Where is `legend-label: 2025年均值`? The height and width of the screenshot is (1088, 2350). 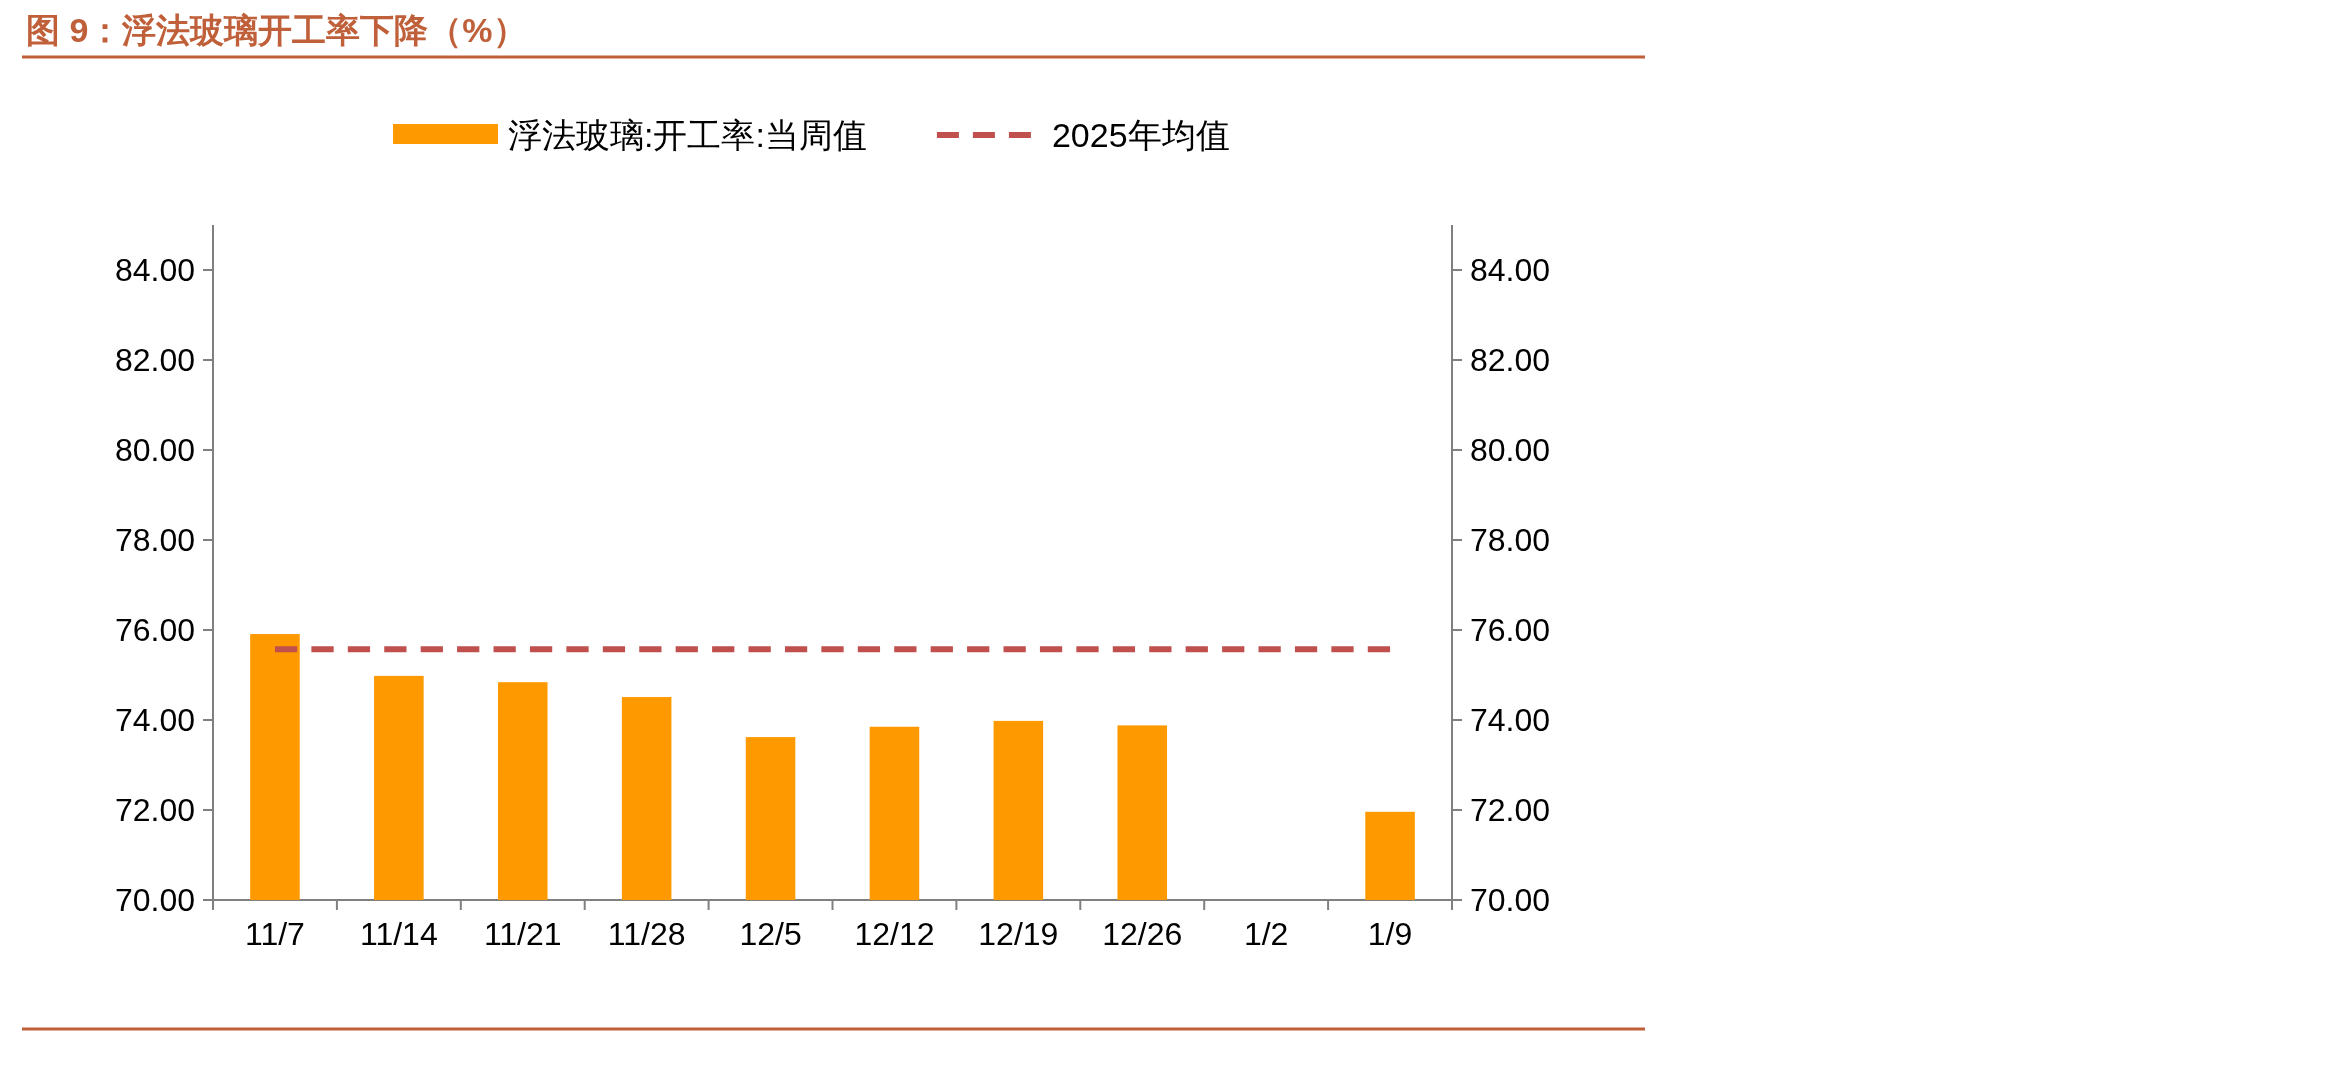 legend-label: 2025年均值 is located at coordinates (1140, 135).